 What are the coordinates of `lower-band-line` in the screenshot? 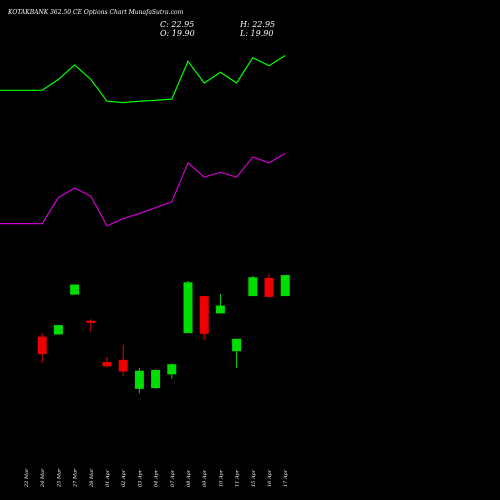 It's located at (143, 189).